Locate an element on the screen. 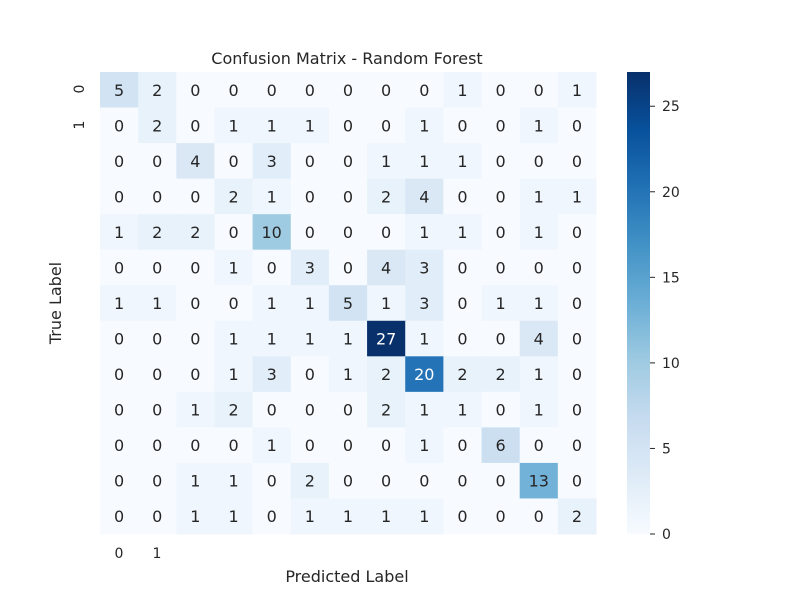 The image size is (800, 600). y-tick-label: 0 is located at coordinates (80, 89).